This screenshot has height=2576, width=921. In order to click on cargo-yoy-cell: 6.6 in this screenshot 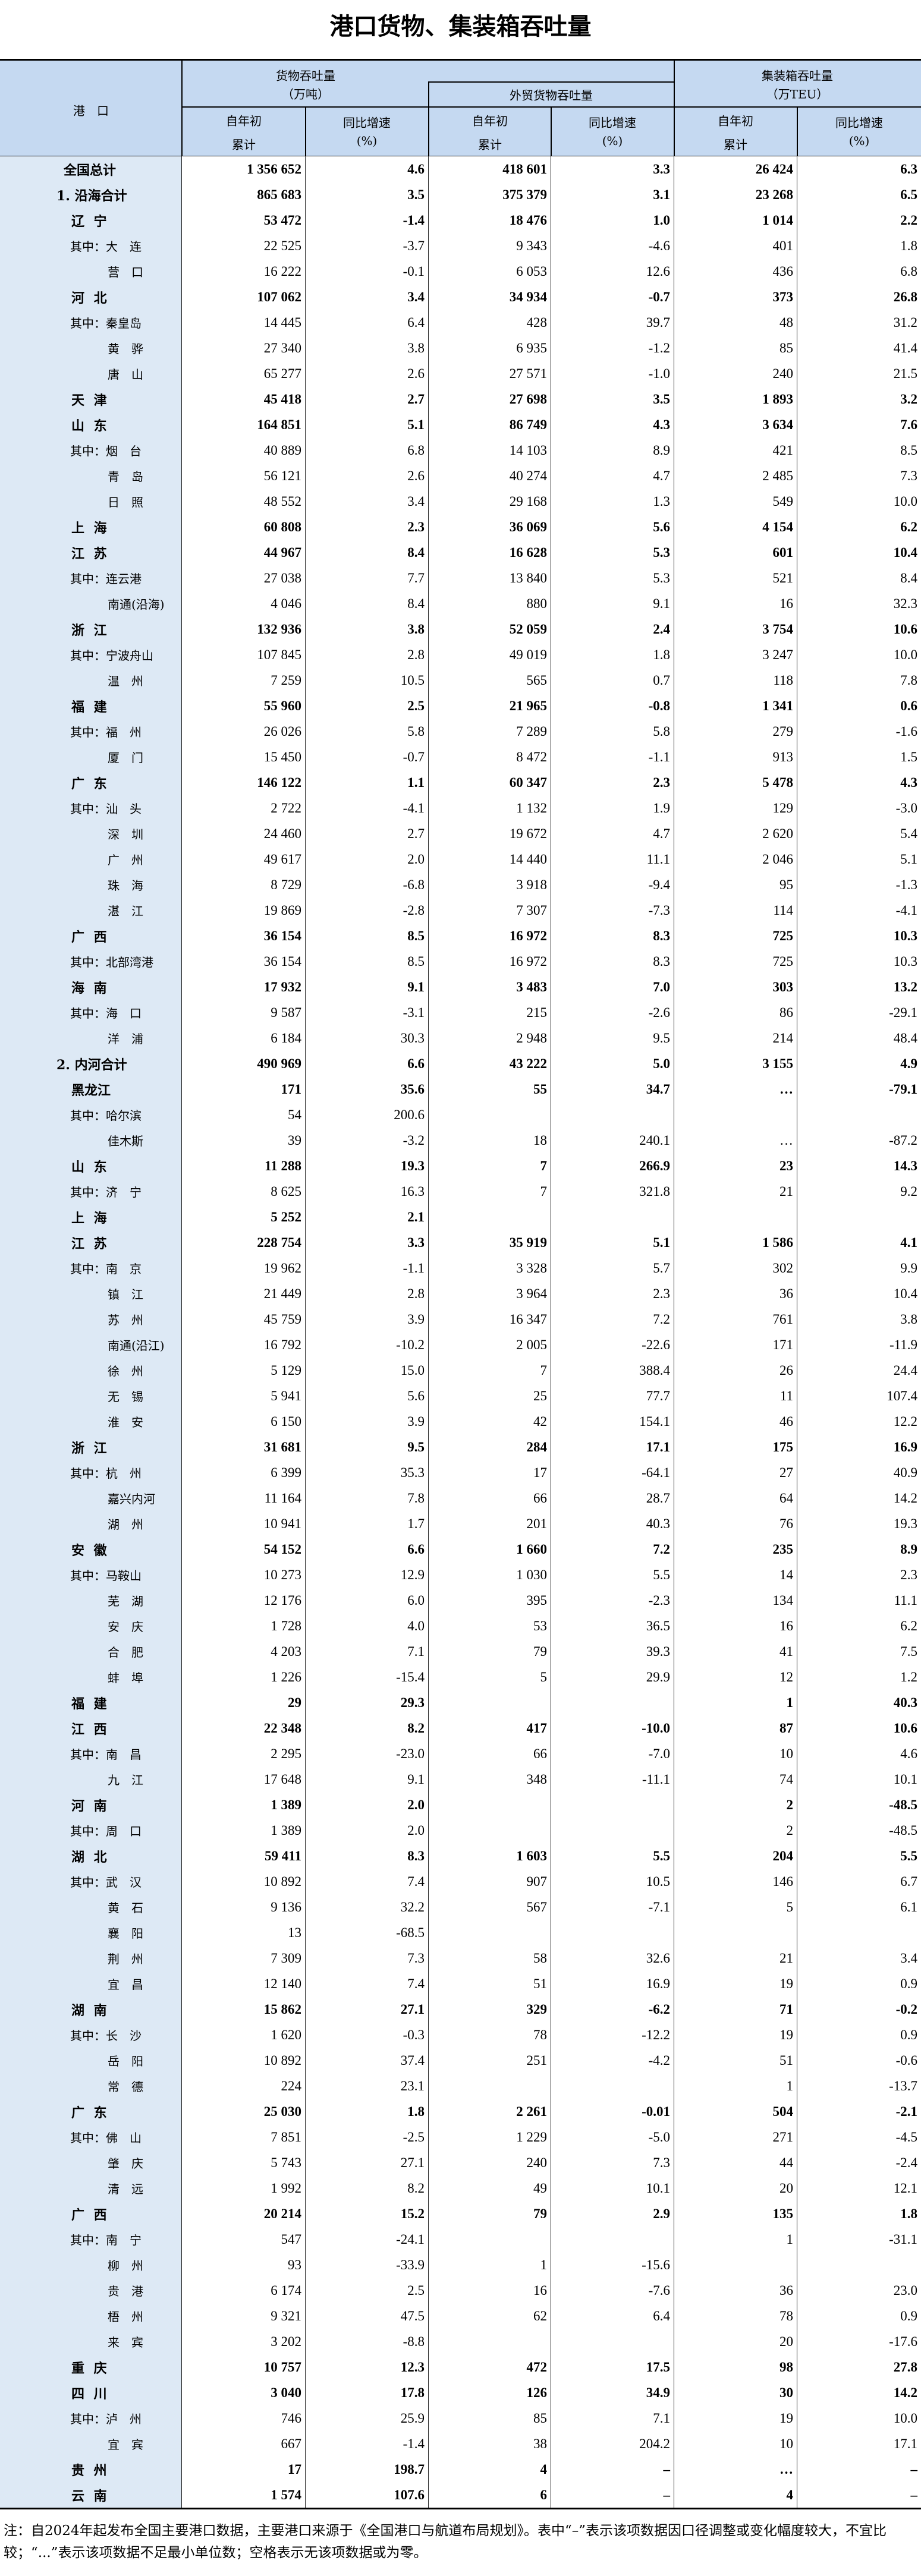, I will do `click(367, 1063)`.